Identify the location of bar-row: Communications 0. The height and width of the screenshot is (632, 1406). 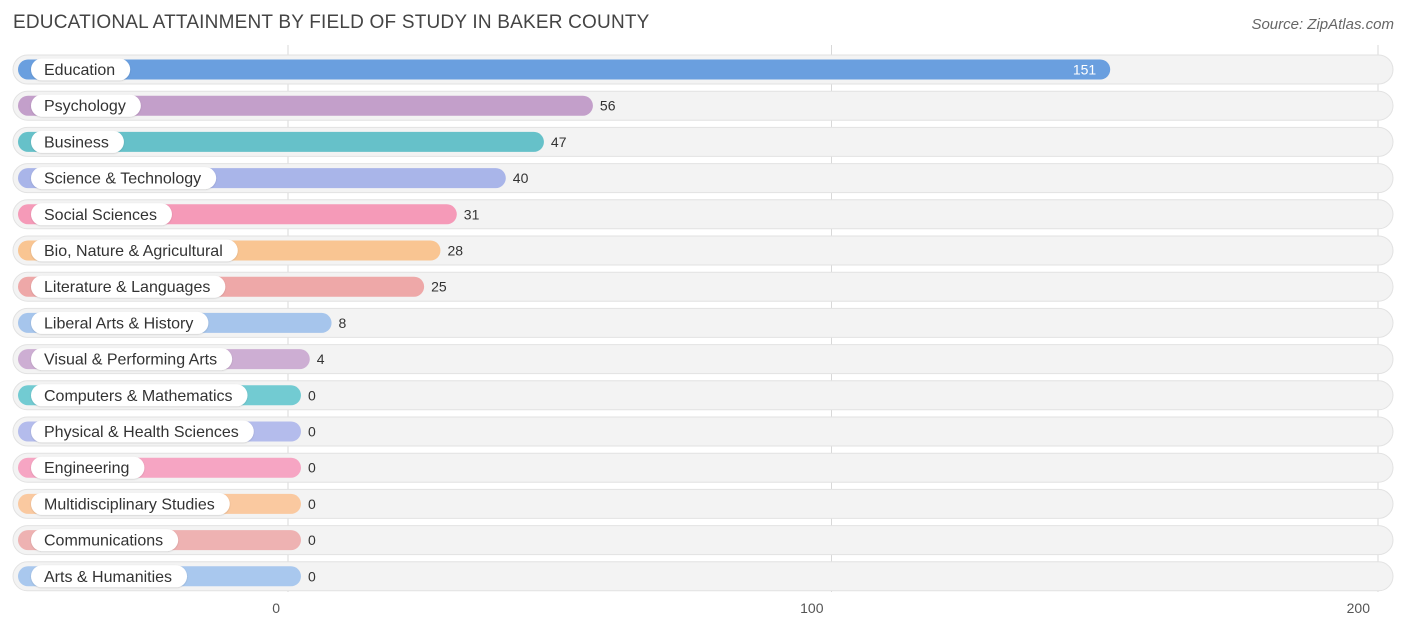
(703, 540).